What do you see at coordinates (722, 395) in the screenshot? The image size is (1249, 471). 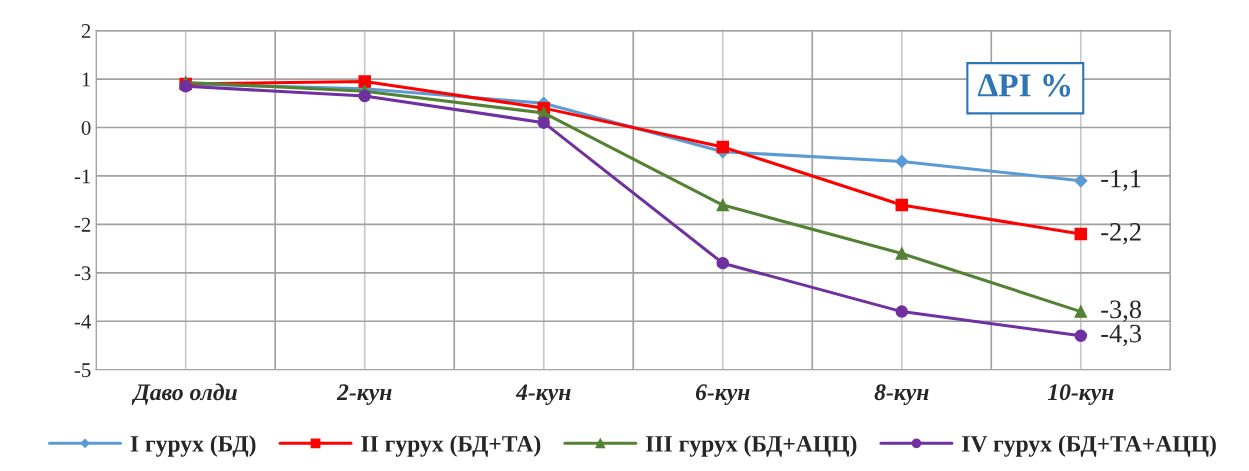 I see `x-tick-label: 6-кун` at bounding box center [722, 395].